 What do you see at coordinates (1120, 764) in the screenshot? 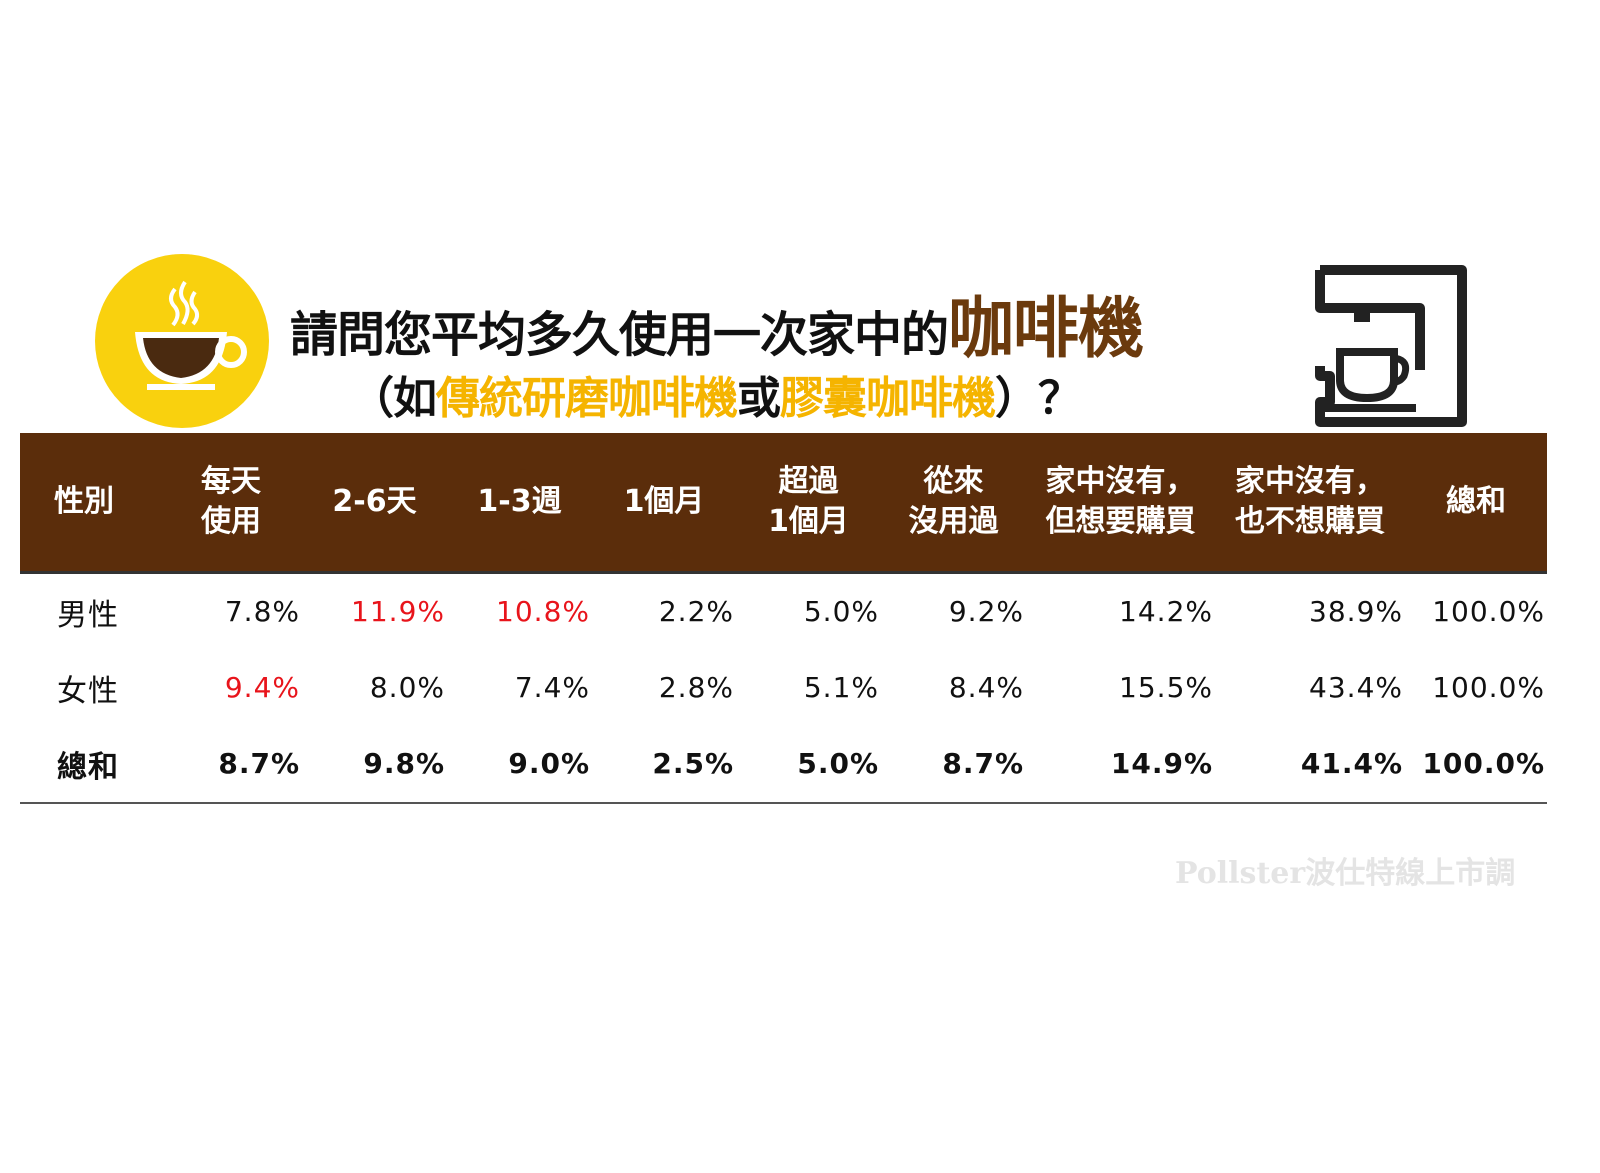
I see `table-cell: 14.9%` at bounding box center [1120, 764].